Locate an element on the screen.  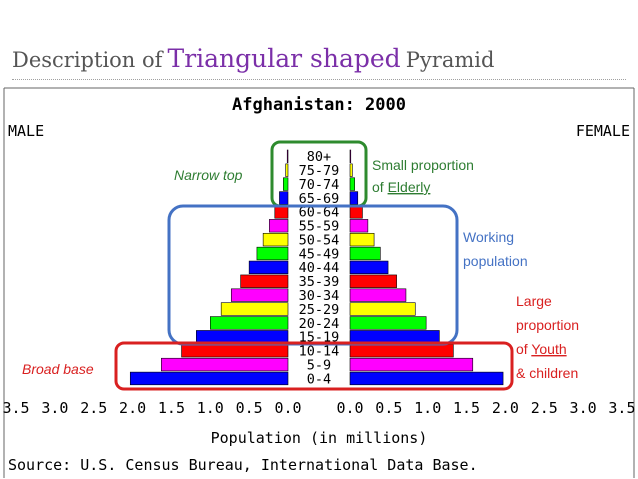
x-axis-label: Population (in millions) is located at coordinates (319, 438).